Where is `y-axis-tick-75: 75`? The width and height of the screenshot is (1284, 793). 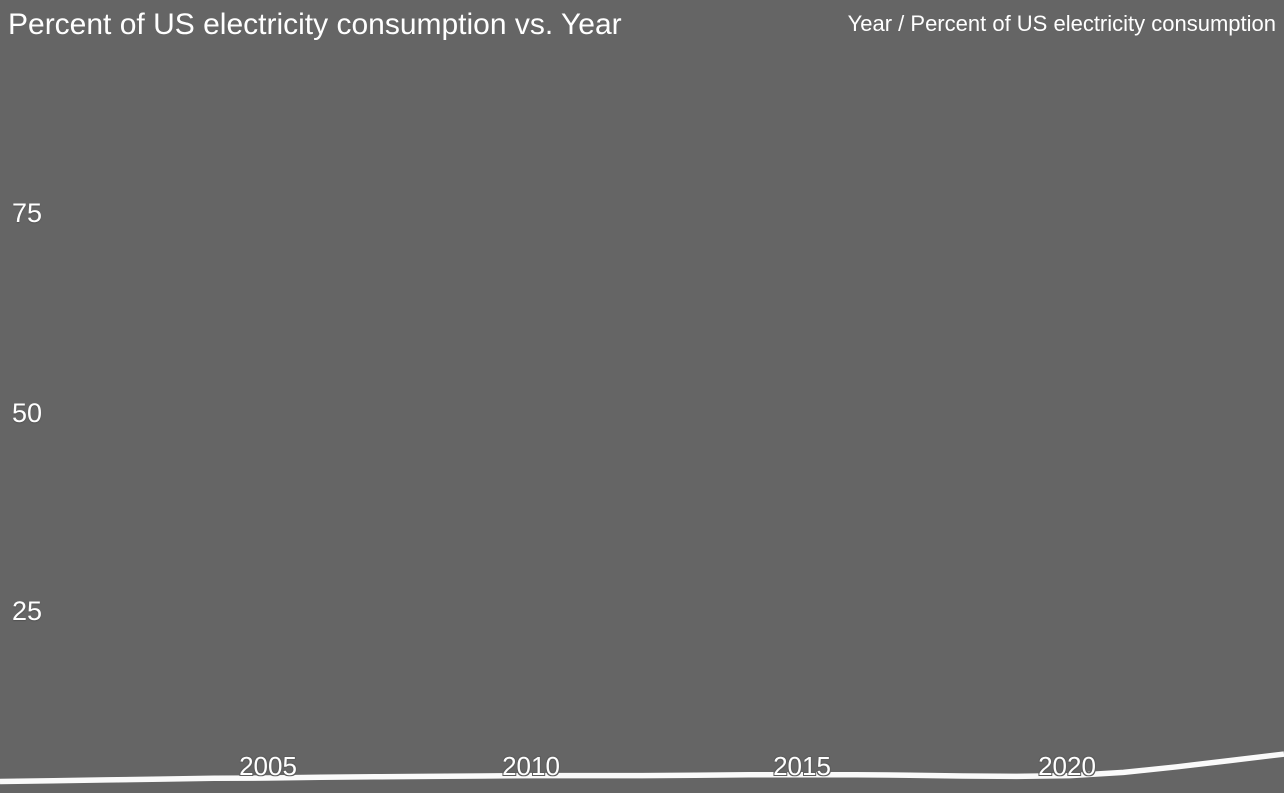 y-axis-tick-75: 75 is located at coordinates (27, 213).